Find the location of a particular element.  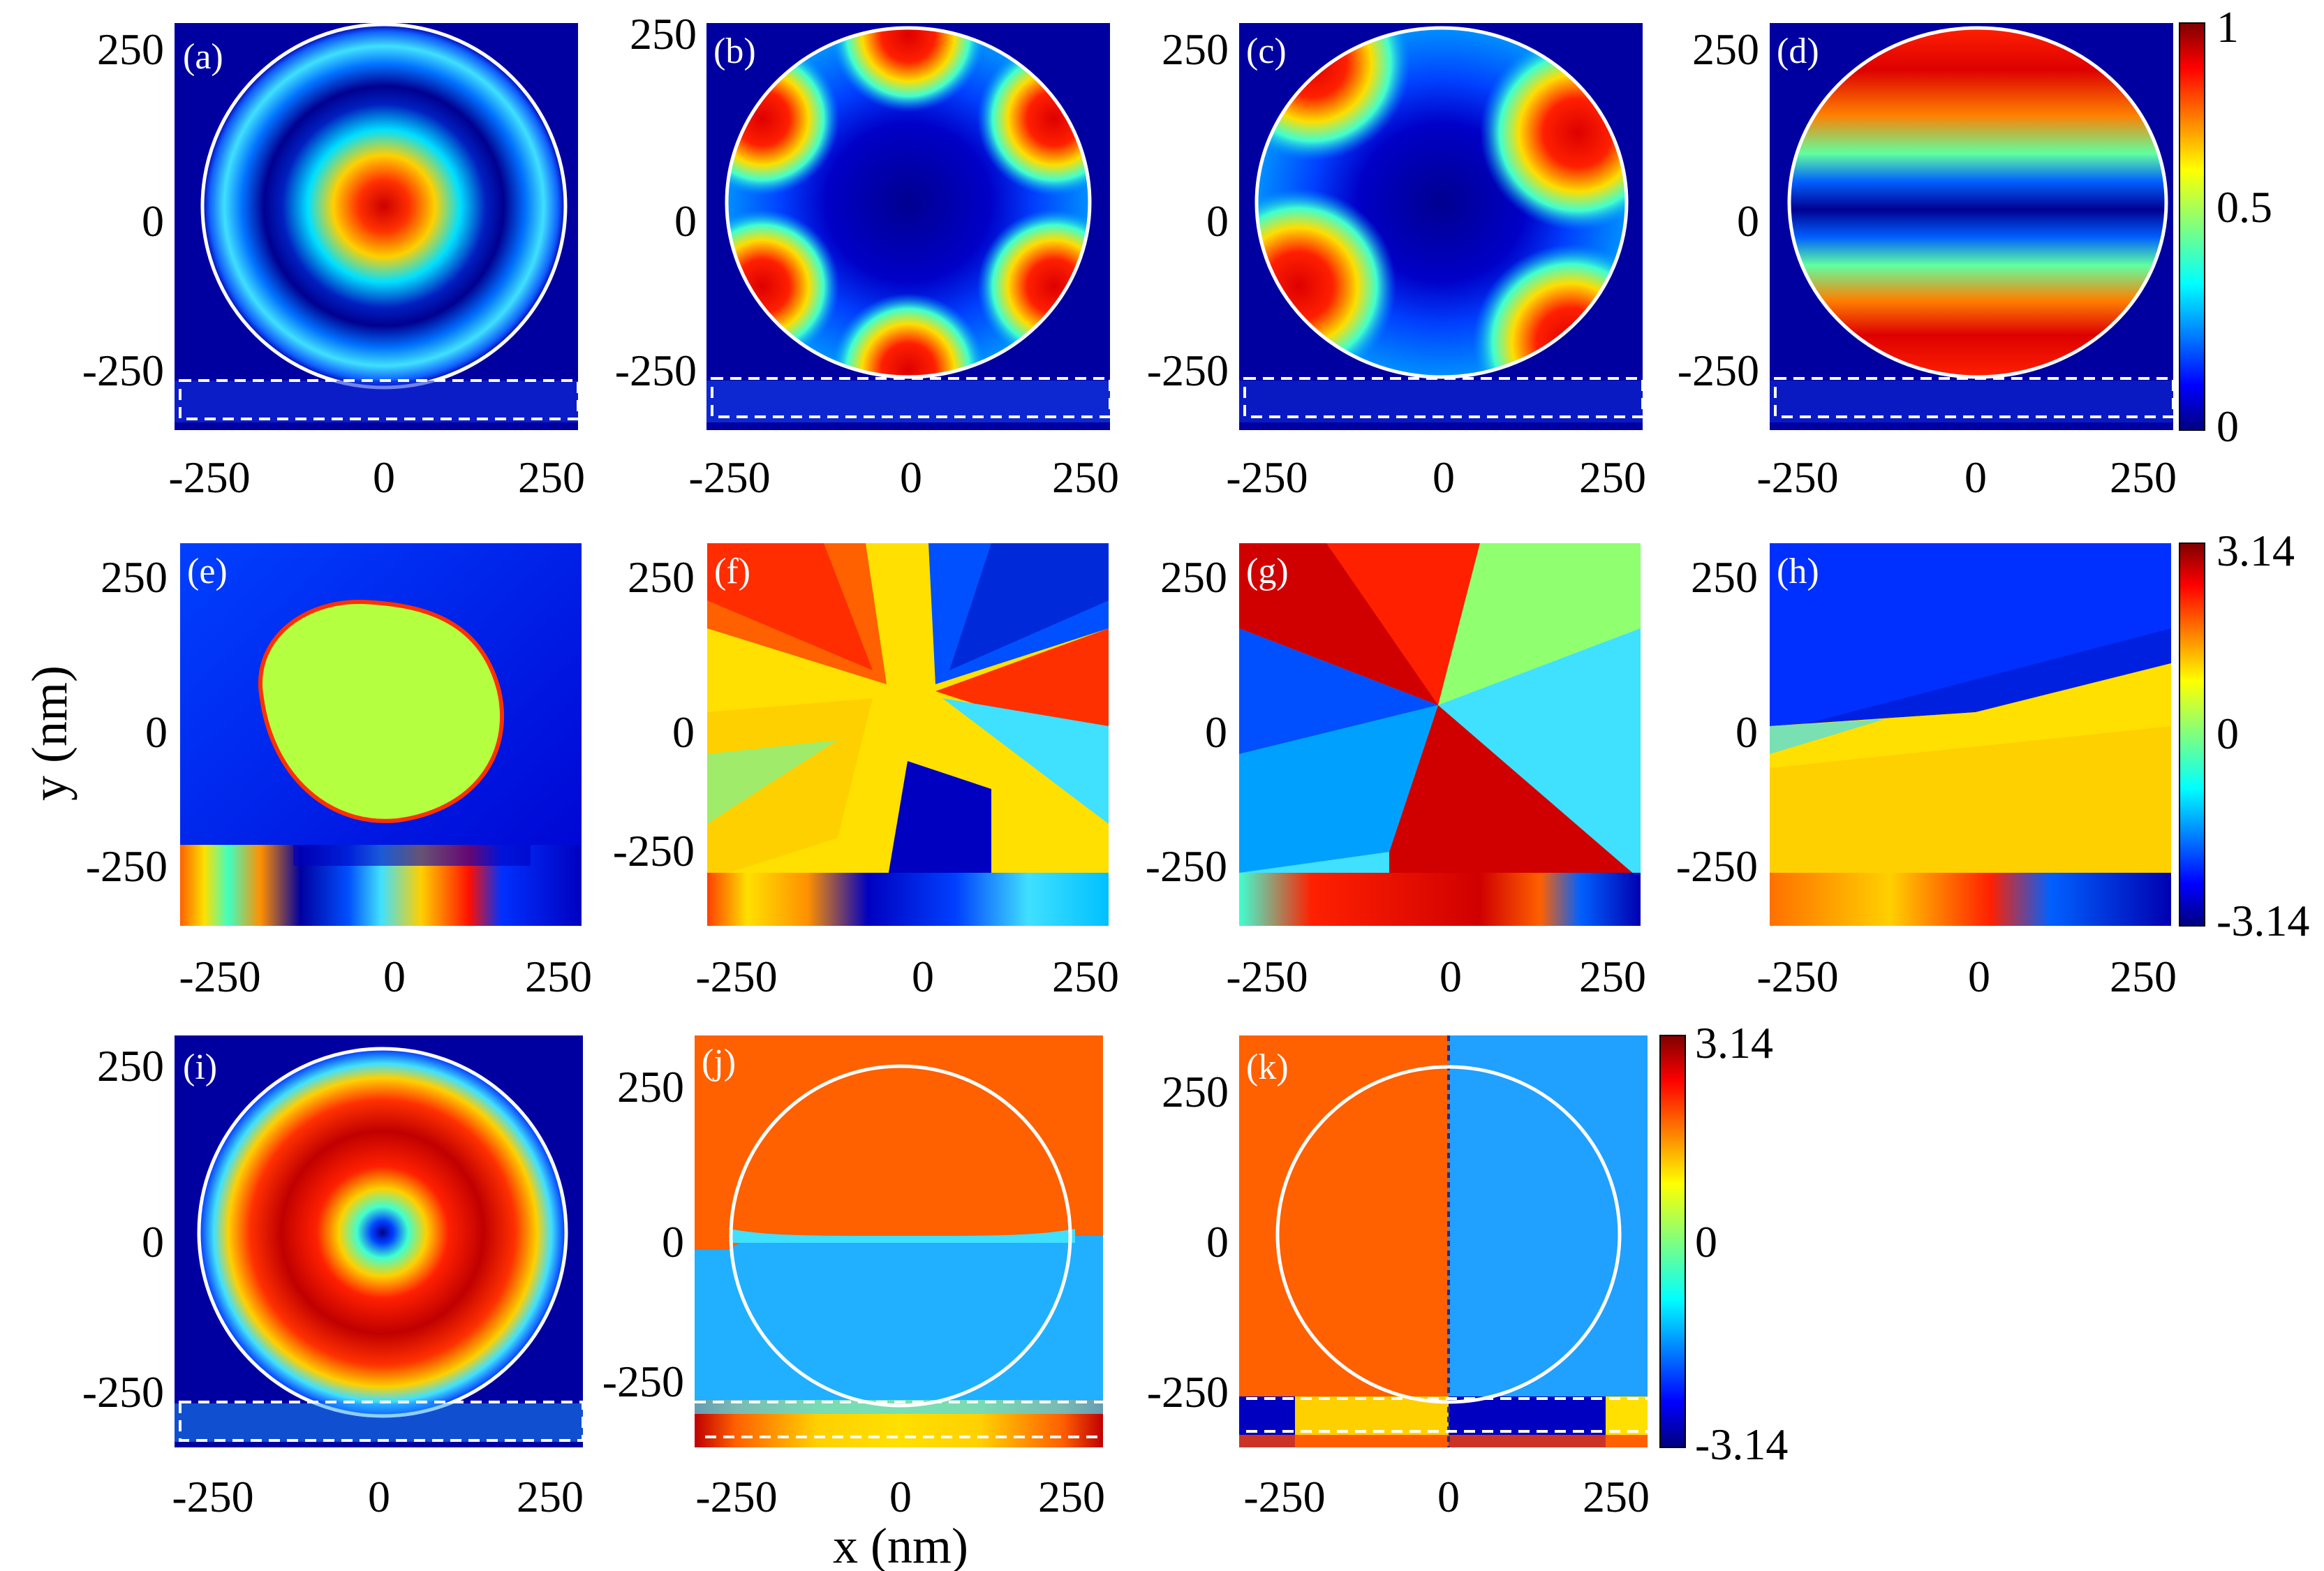

panel-i-label: (i) is located at coordinates (200, 1067).